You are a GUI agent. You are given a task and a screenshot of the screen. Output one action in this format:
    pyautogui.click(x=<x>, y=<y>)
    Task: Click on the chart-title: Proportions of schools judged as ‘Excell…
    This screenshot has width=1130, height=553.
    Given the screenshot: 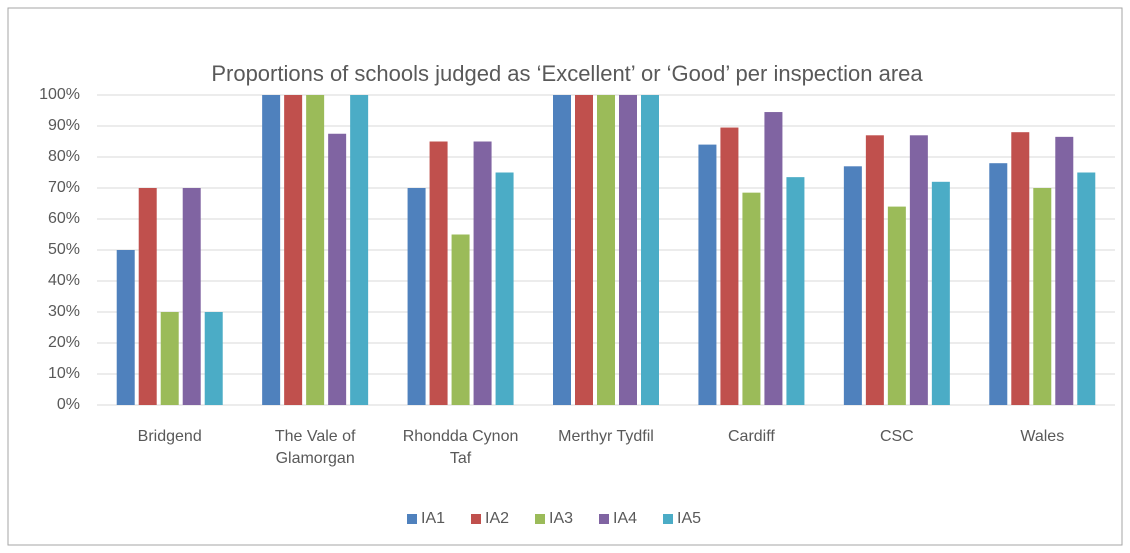 What is the action you would take?
    pyautogui.click(x=567, y=73)
    